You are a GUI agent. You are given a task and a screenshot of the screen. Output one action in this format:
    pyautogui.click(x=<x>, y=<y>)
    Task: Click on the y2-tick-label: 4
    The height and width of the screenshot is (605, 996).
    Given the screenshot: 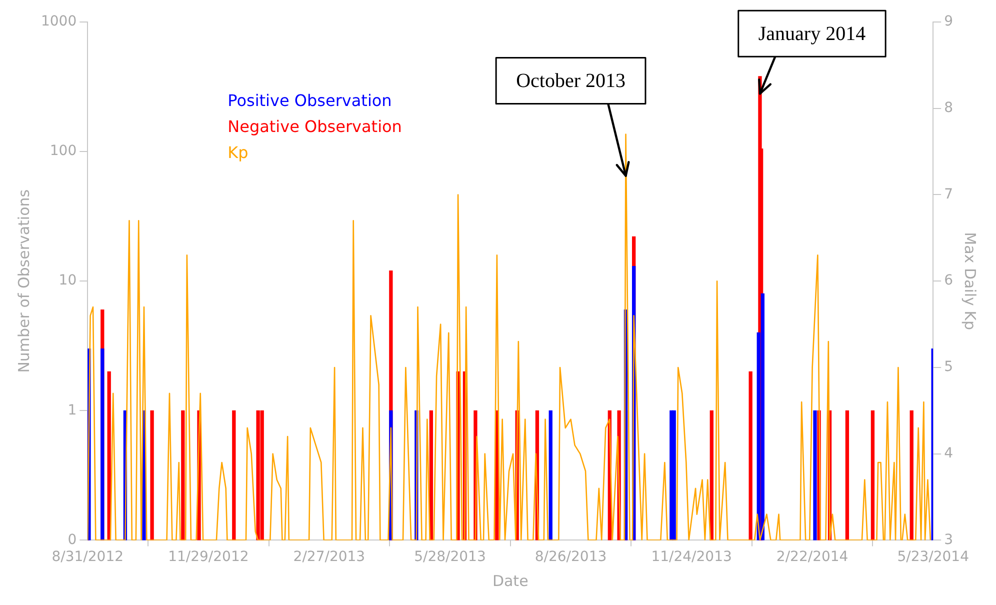 What is the action you would take?
    pyautogui.click(x=949, y=453)
    